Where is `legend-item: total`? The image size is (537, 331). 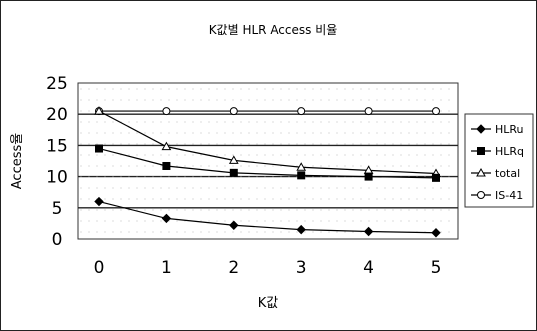
legend-item: total is located at coordinates (495, 173).